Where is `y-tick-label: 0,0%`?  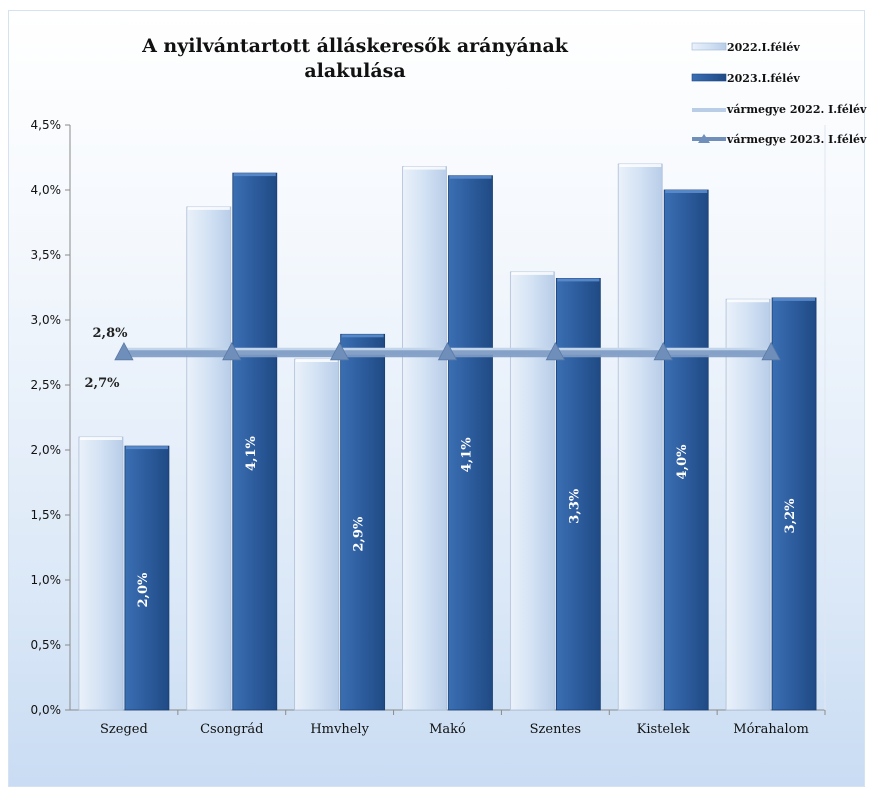
y-tick-label: 0,0% is located at coordinates (46, 710).